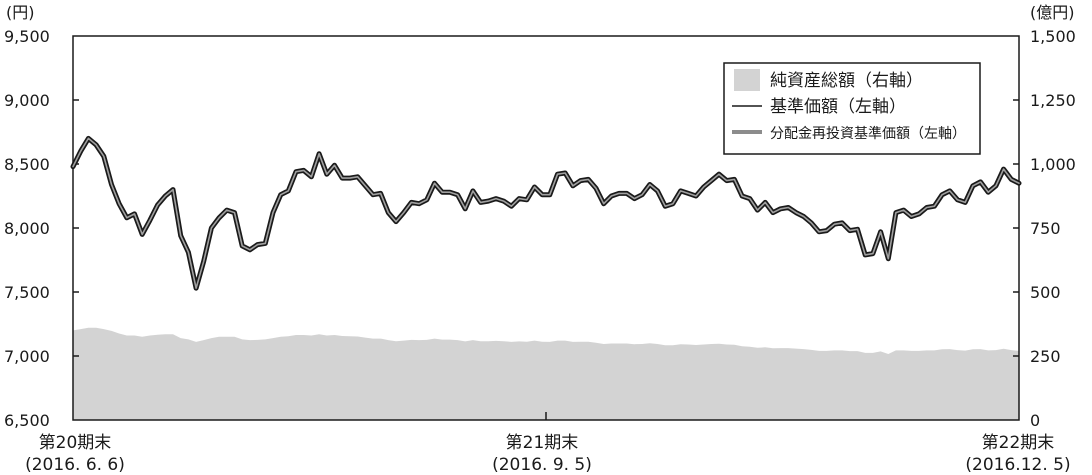 The width and height of the screenshot is (1092, 475). What do you see at coordinates (27, 36) in the screenshot?
I see `left-tick-label: 9,500` at bounding box center [27, 36].